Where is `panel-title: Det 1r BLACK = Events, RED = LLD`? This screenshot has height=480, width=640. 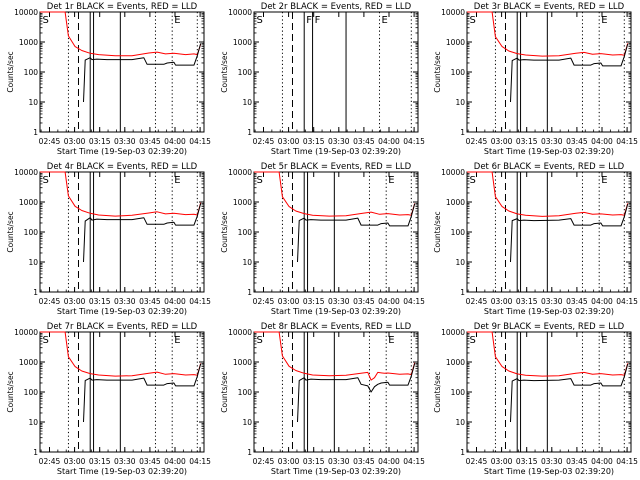 panel-title: Det 1r BLACK = Events, RED = LLD is located at coordinates (122, 7).